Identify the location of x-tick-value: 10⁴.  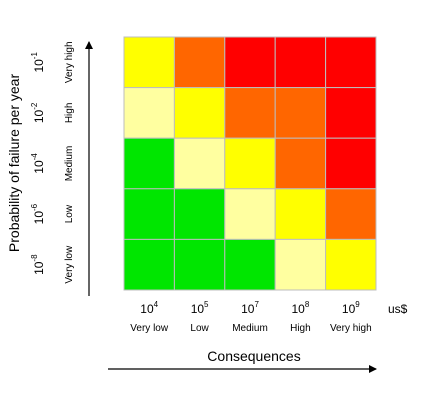
(149, 308).